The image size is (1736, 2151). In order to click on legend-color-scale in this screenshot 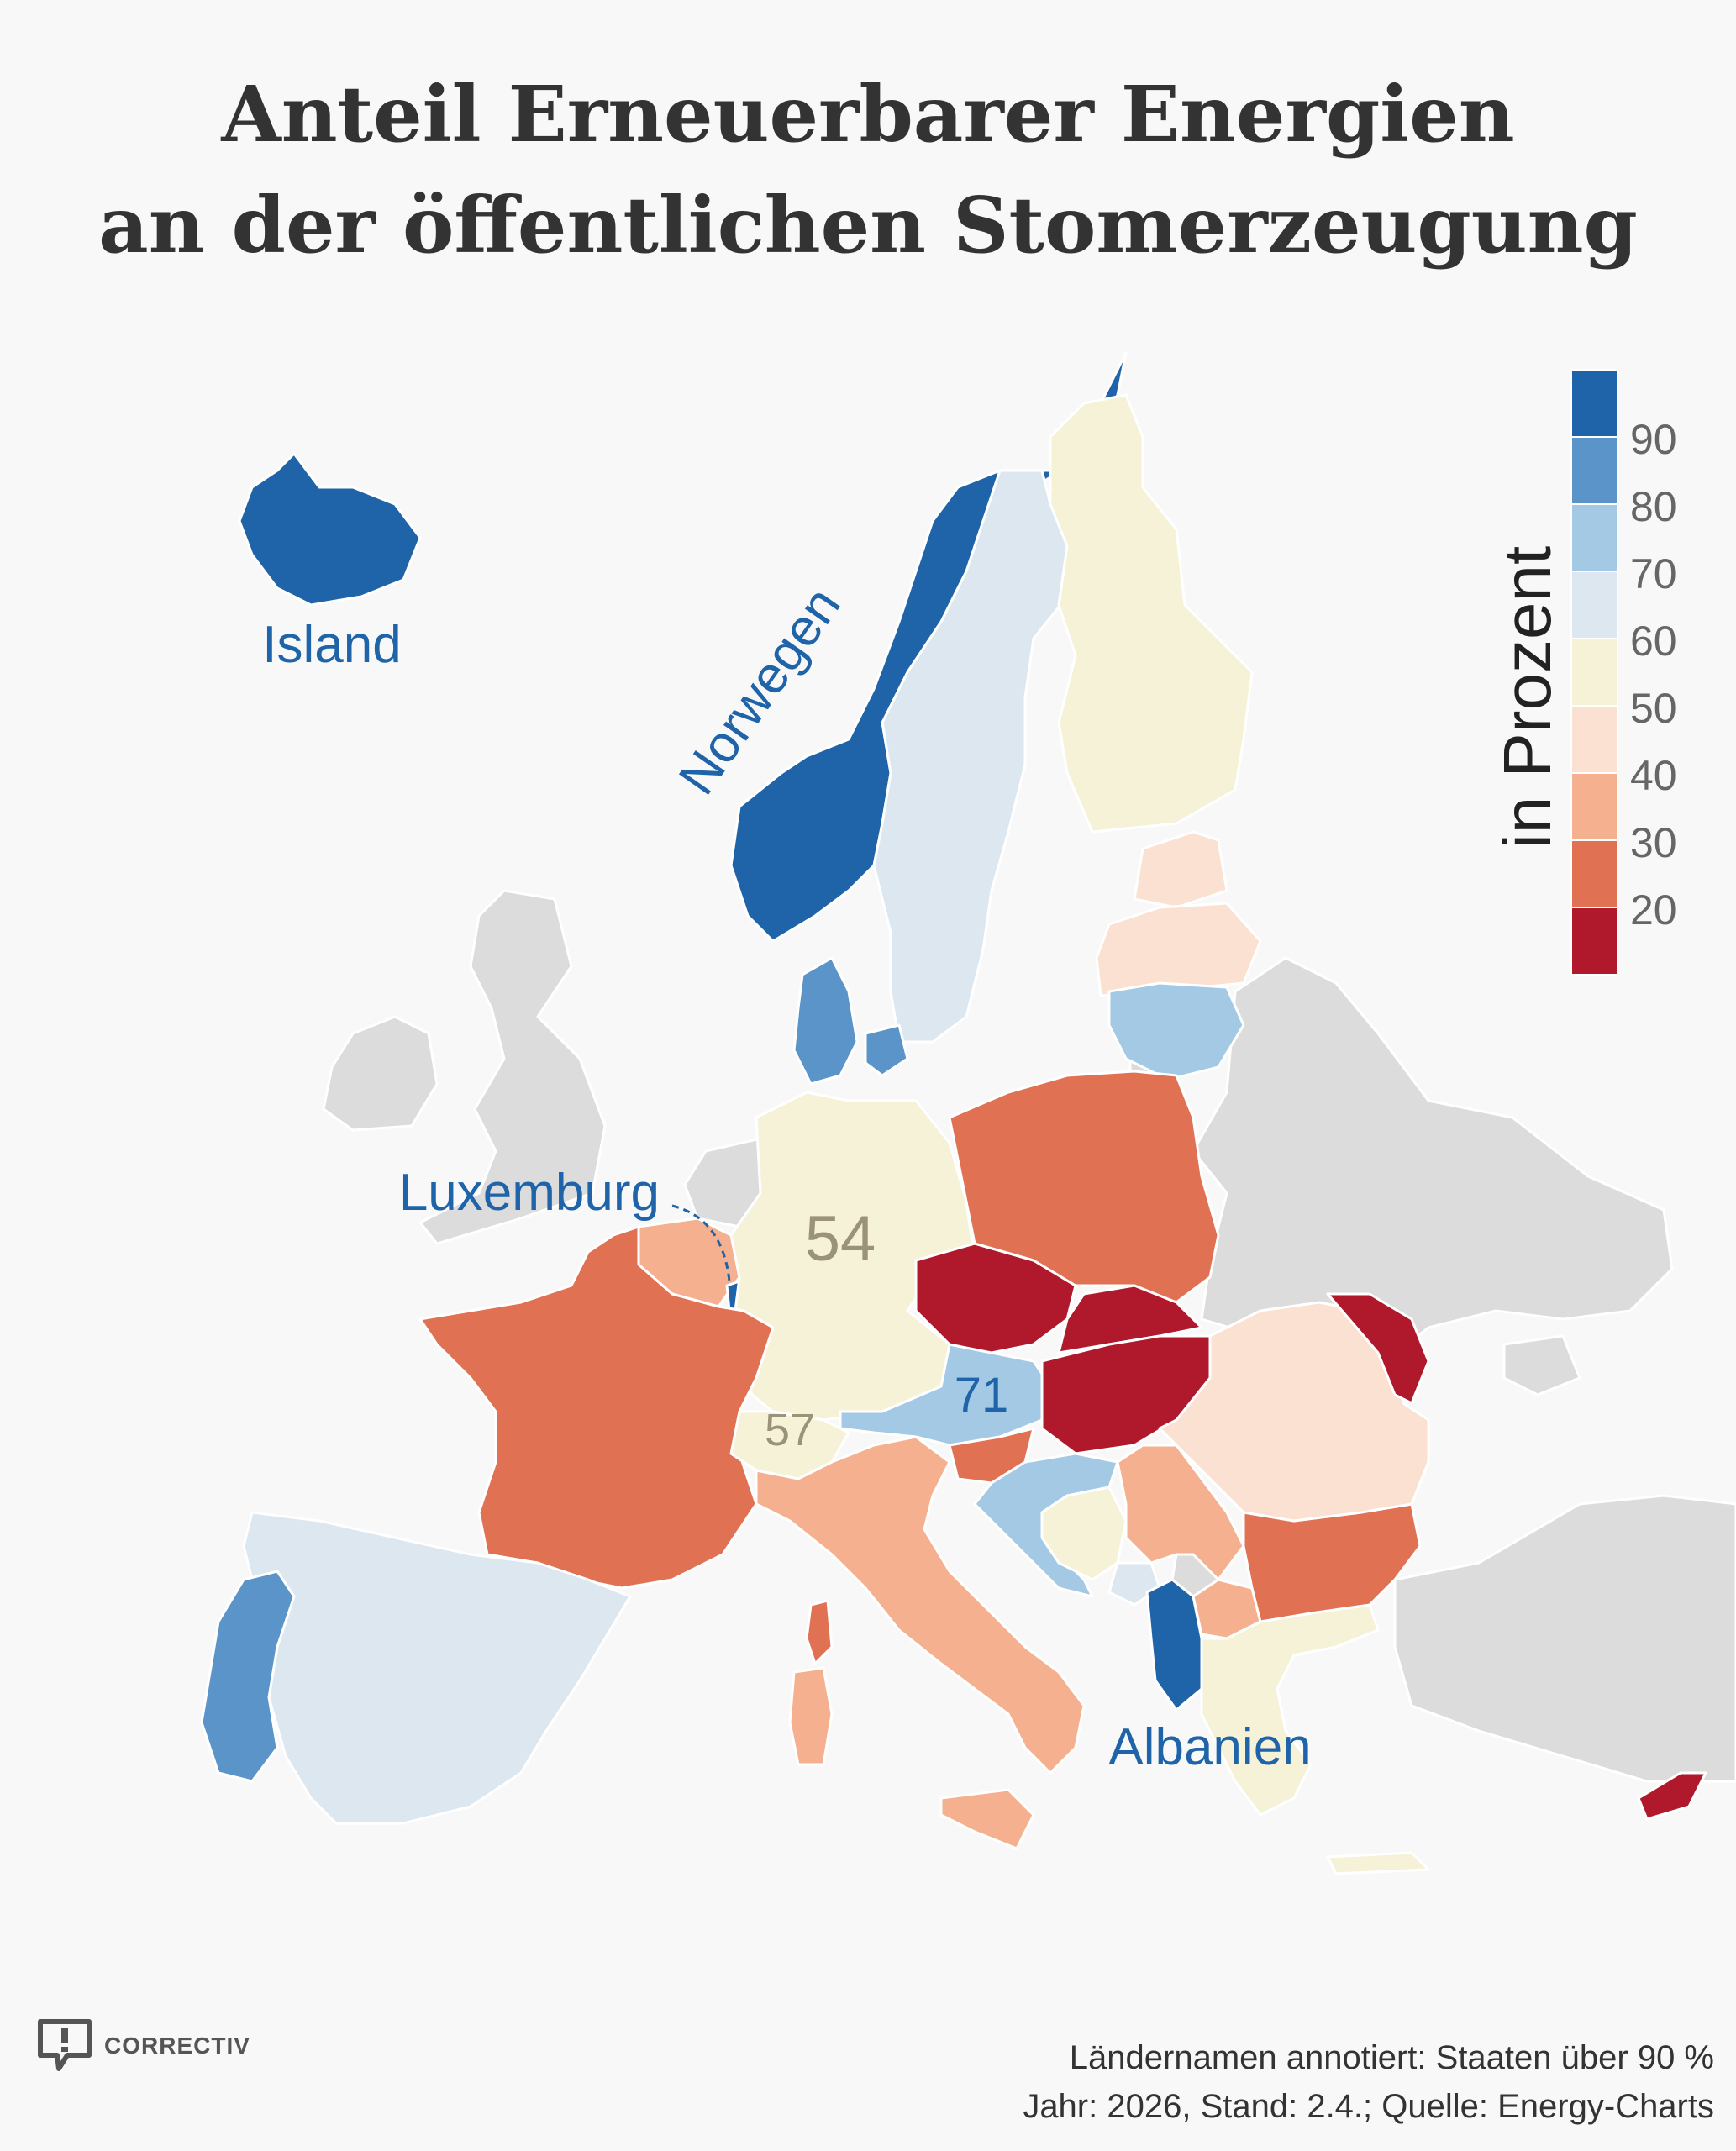, I will do `click(1594, 672)`.